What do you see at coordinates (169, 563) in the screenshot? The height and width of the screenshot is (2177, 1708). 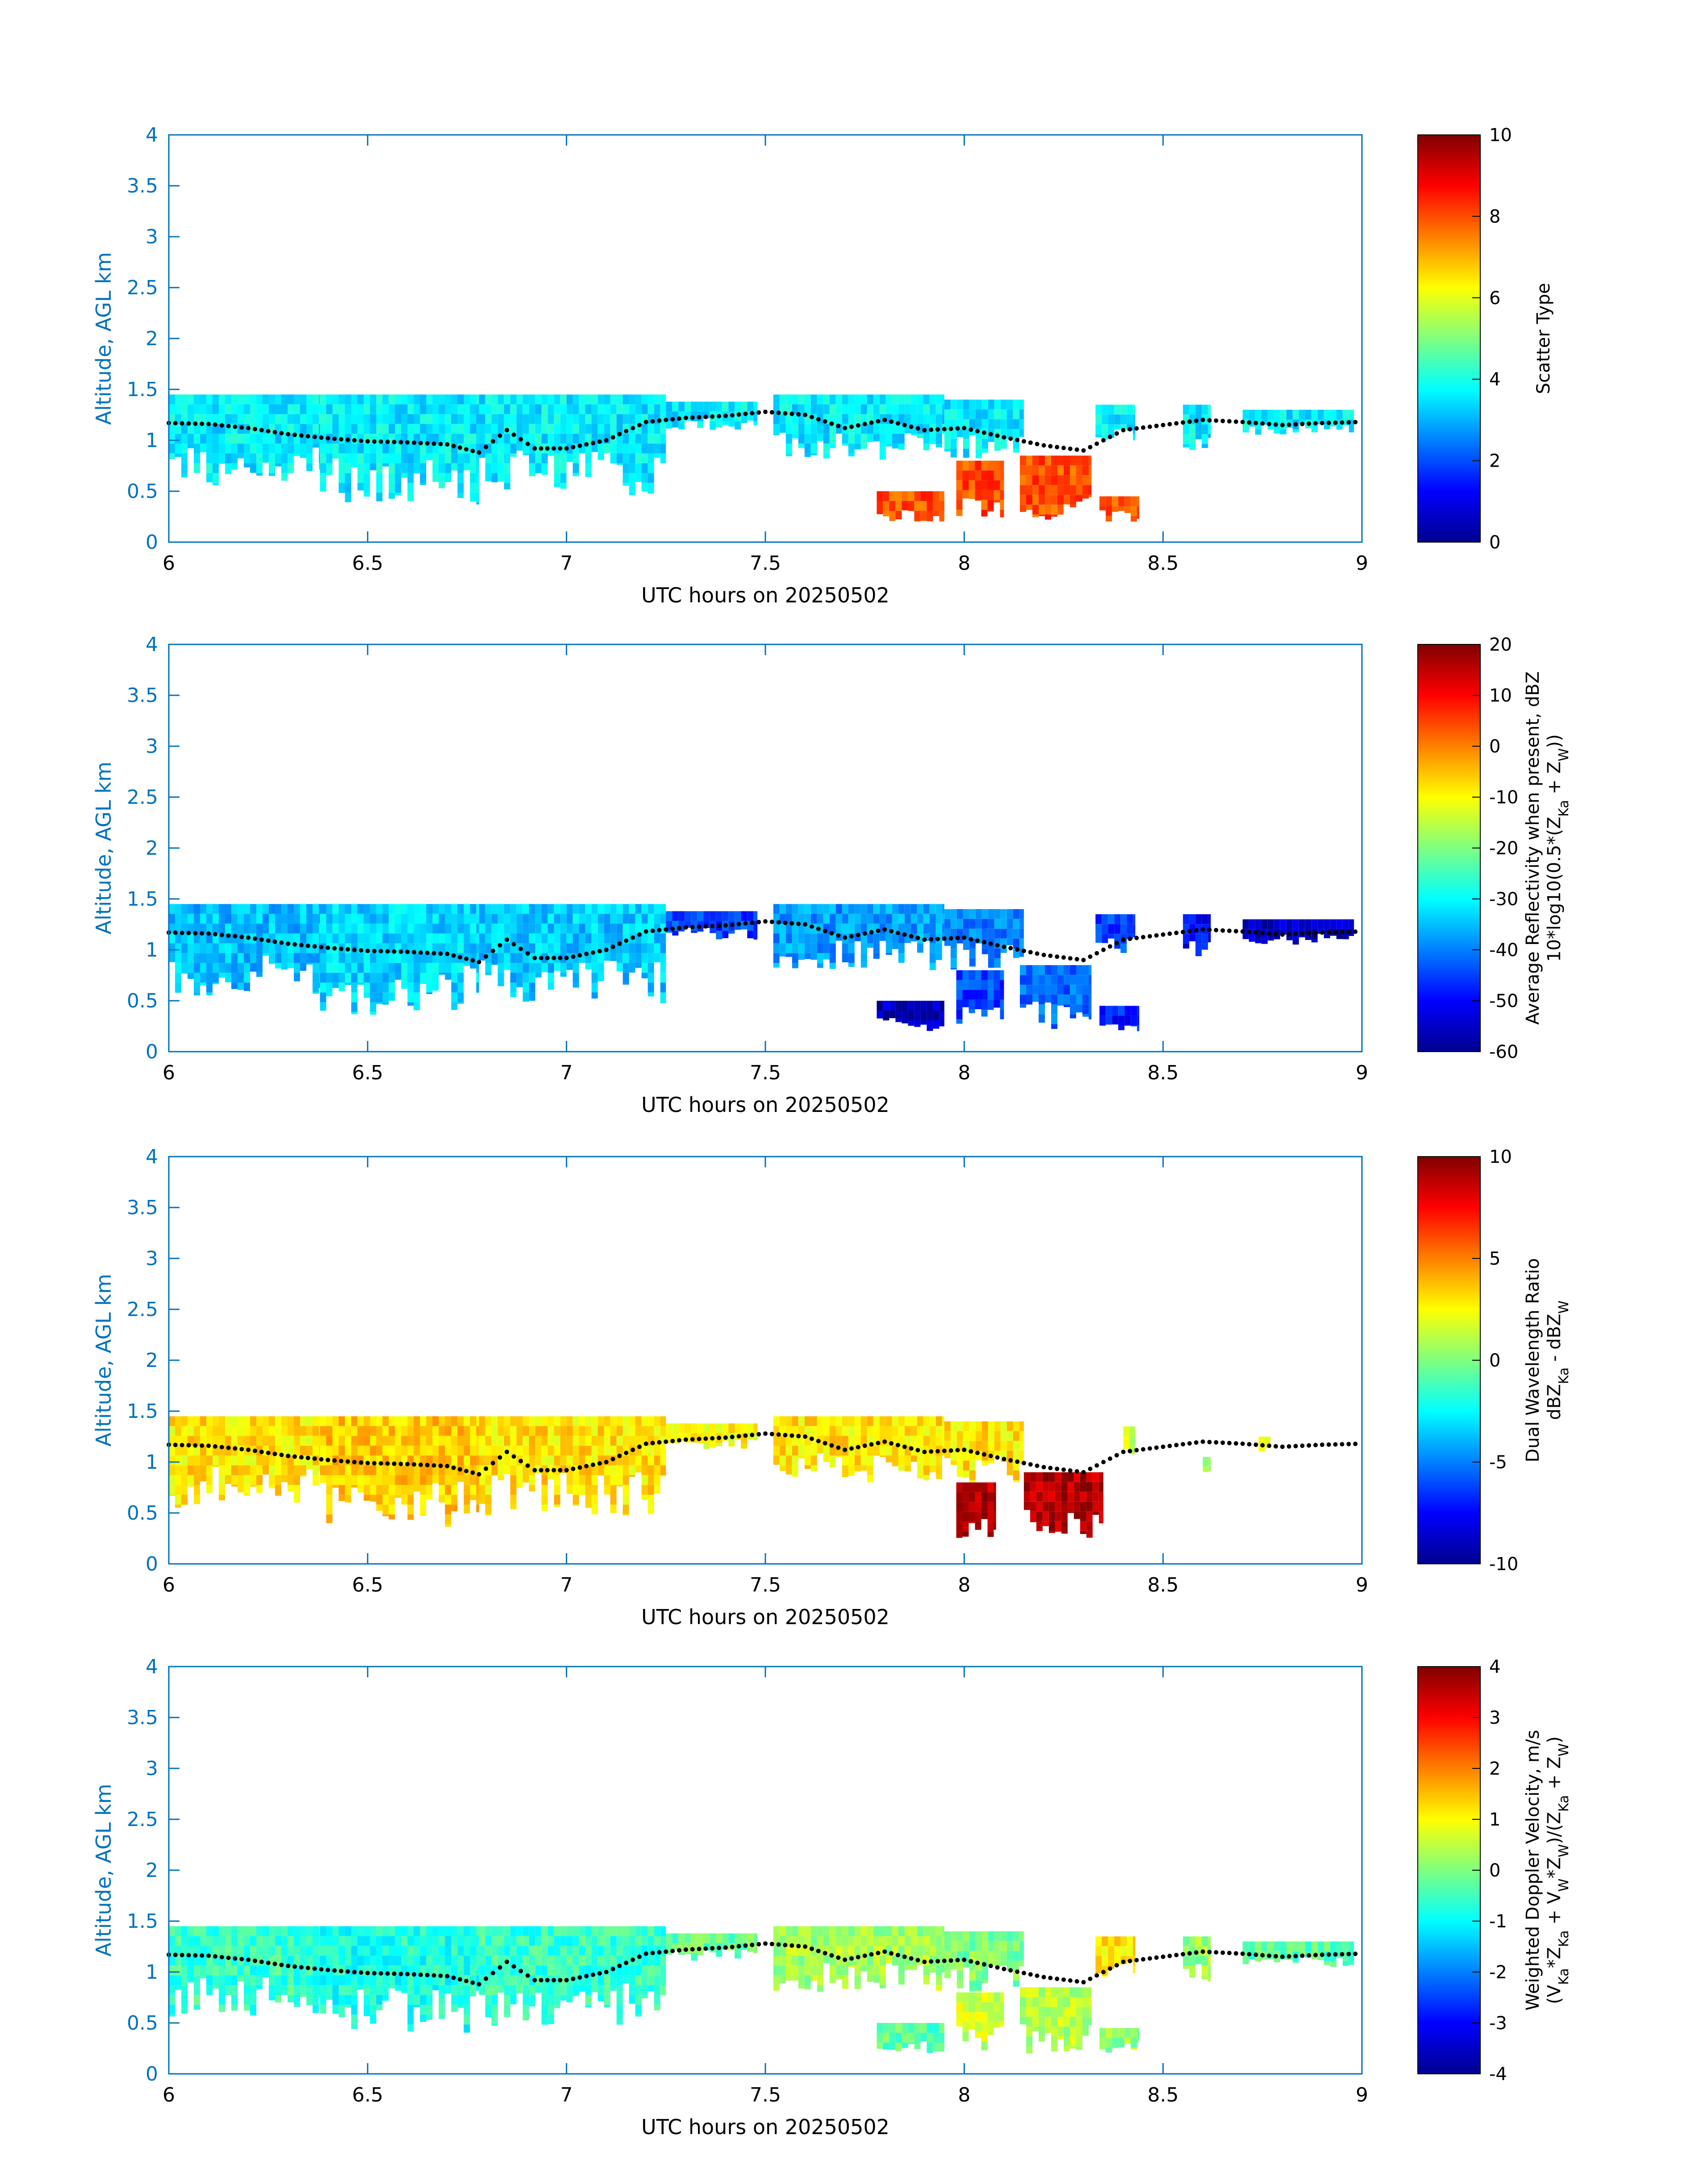 I see `x-tick-label: 6` at bounding box center [169, 563].